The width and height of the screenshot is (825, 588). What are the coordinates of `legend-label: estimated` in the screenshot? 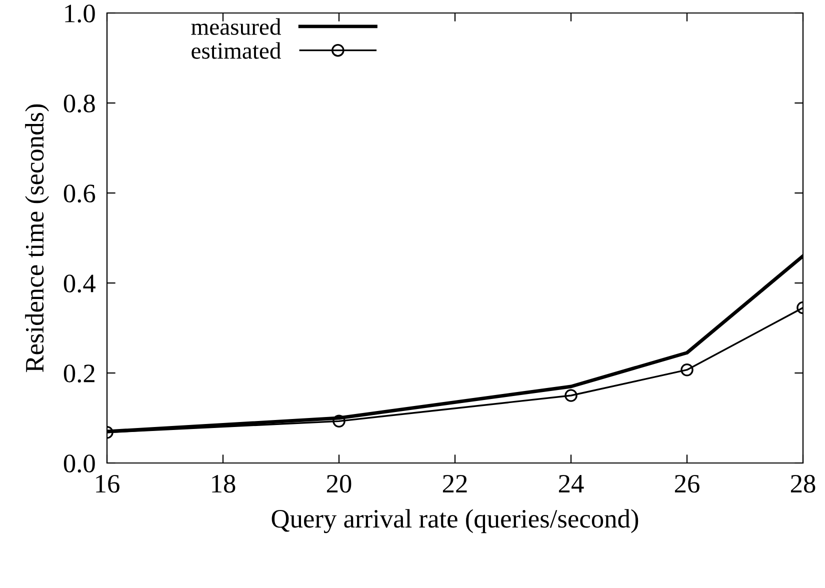 It's located at (236, 50).